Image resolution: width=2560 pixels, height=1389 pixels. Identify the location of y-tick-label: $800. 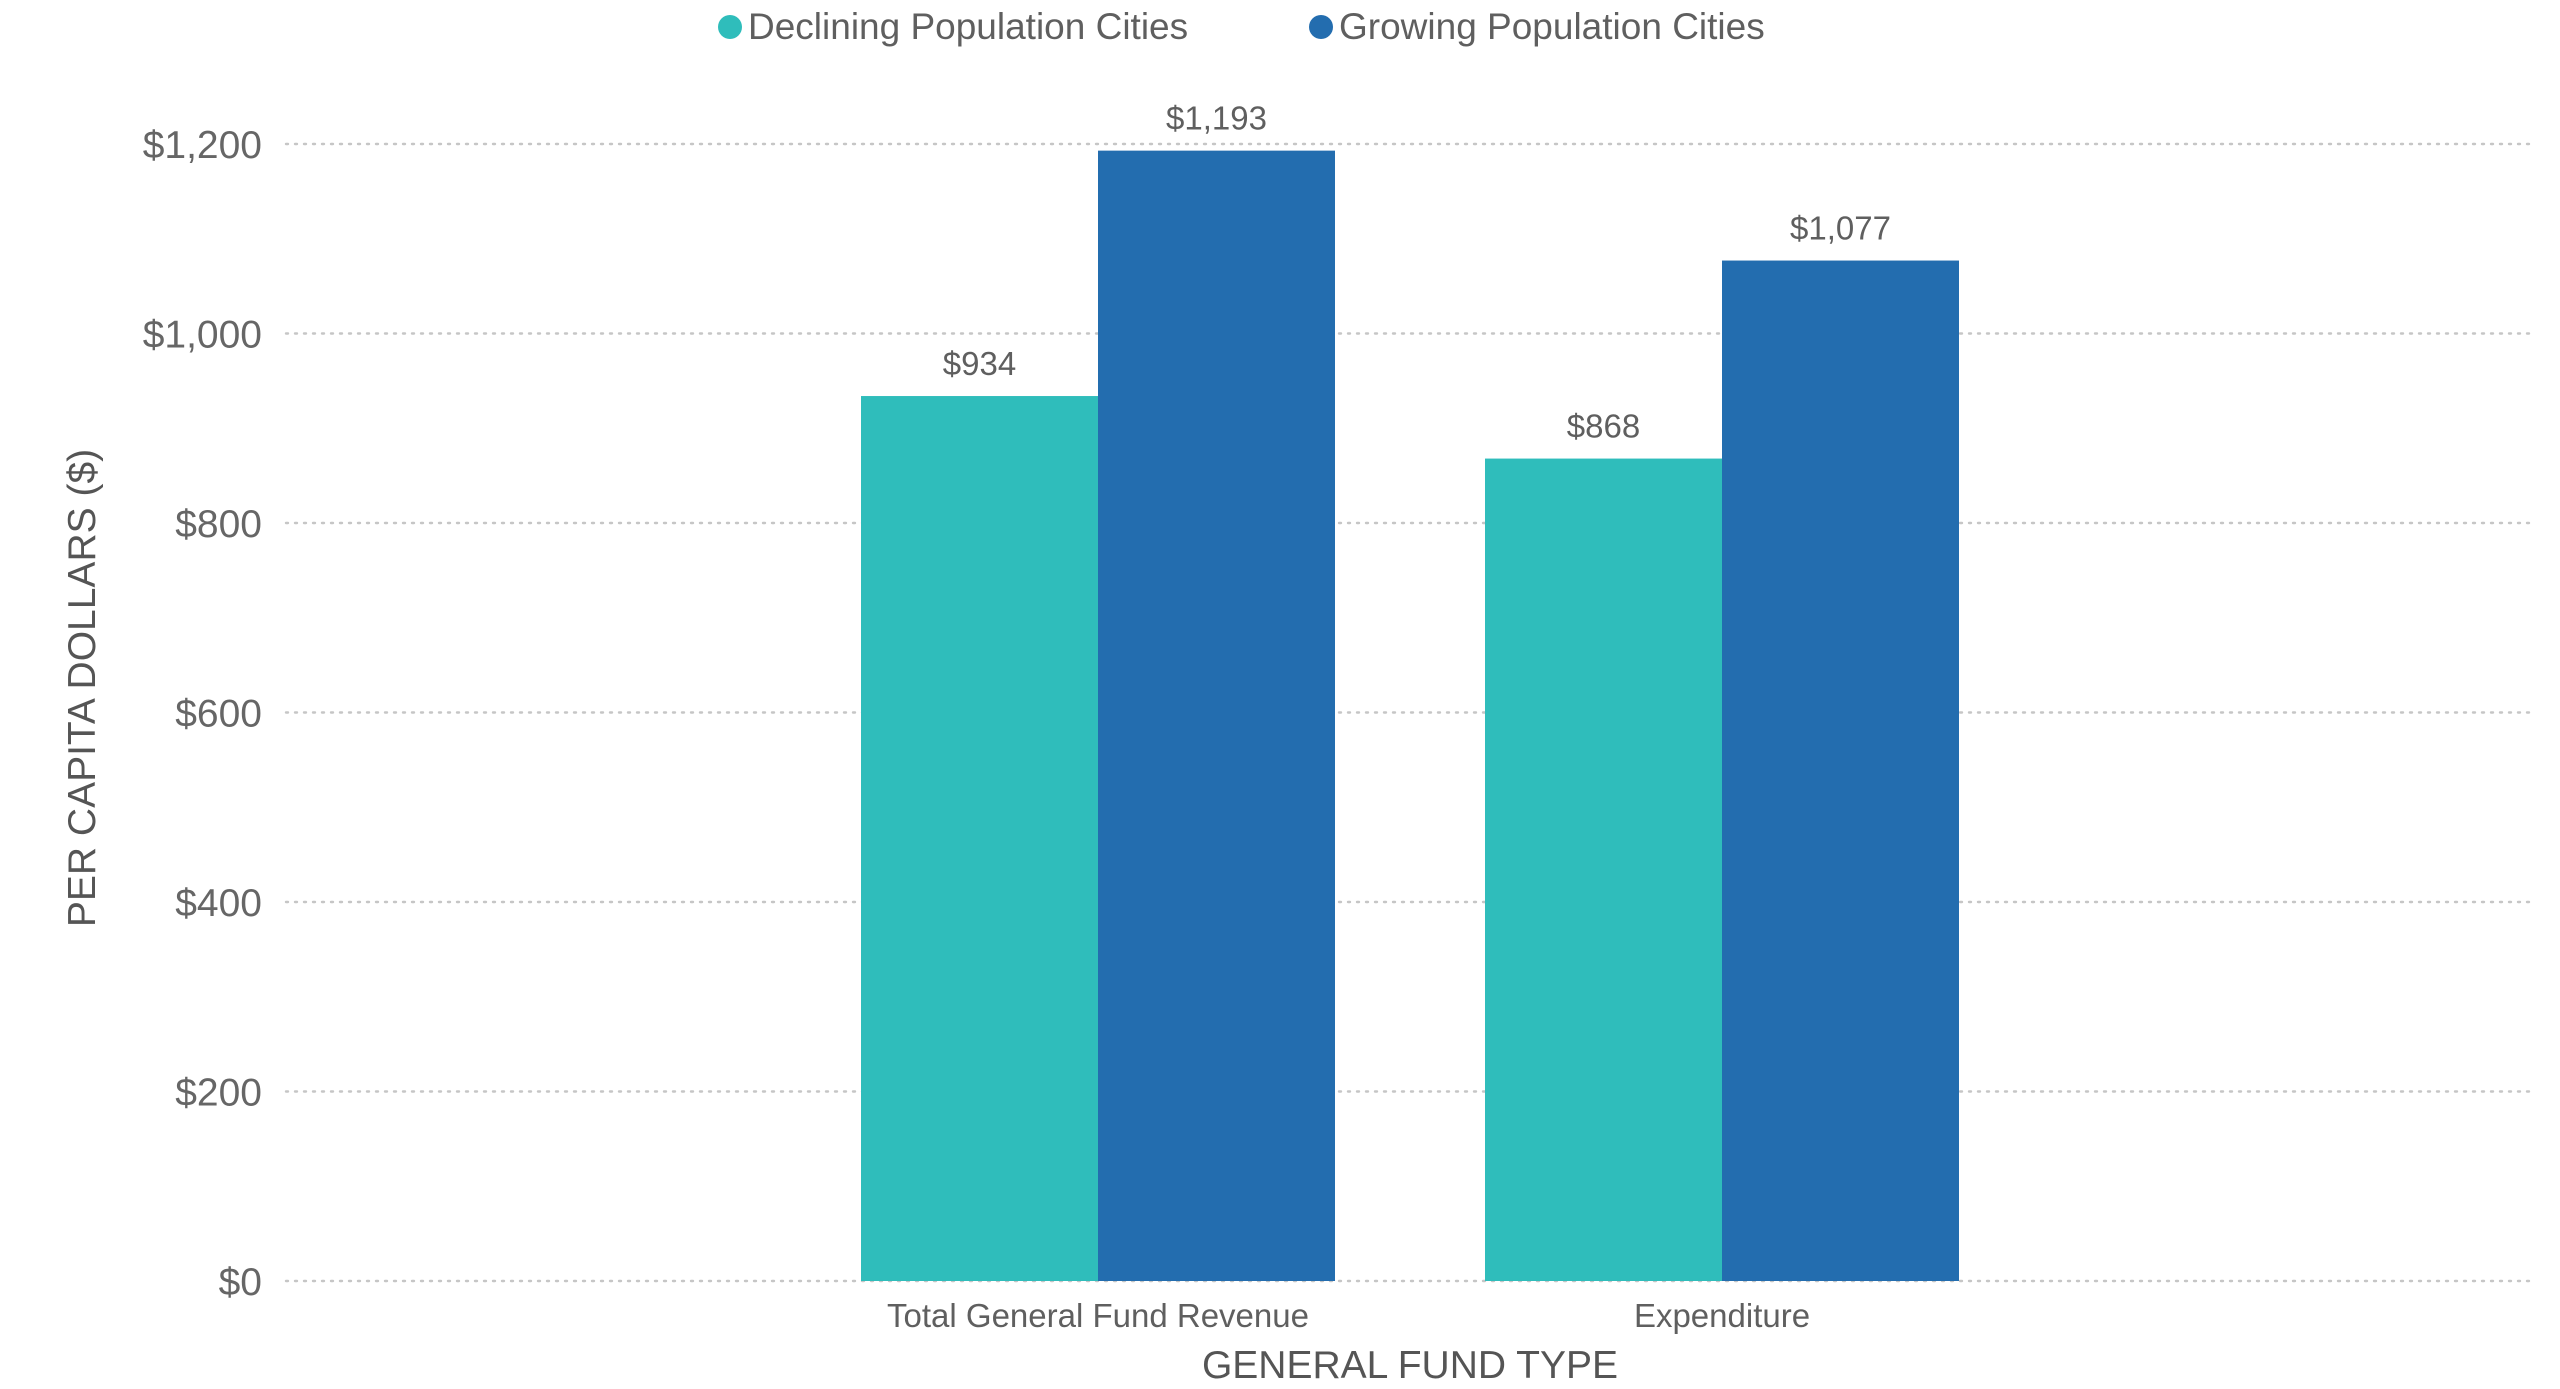
(218, 524).